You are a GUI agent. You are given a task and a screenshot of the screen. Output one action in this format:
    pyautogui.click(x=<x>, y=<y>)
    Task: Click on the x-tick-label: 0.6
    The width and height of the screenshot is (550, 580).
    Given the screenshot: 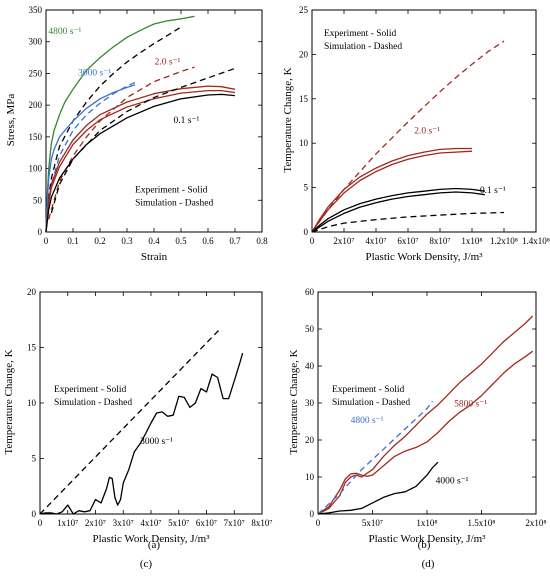 What is the action you would take?
    pyautogui.click(x=208, y=241)
    